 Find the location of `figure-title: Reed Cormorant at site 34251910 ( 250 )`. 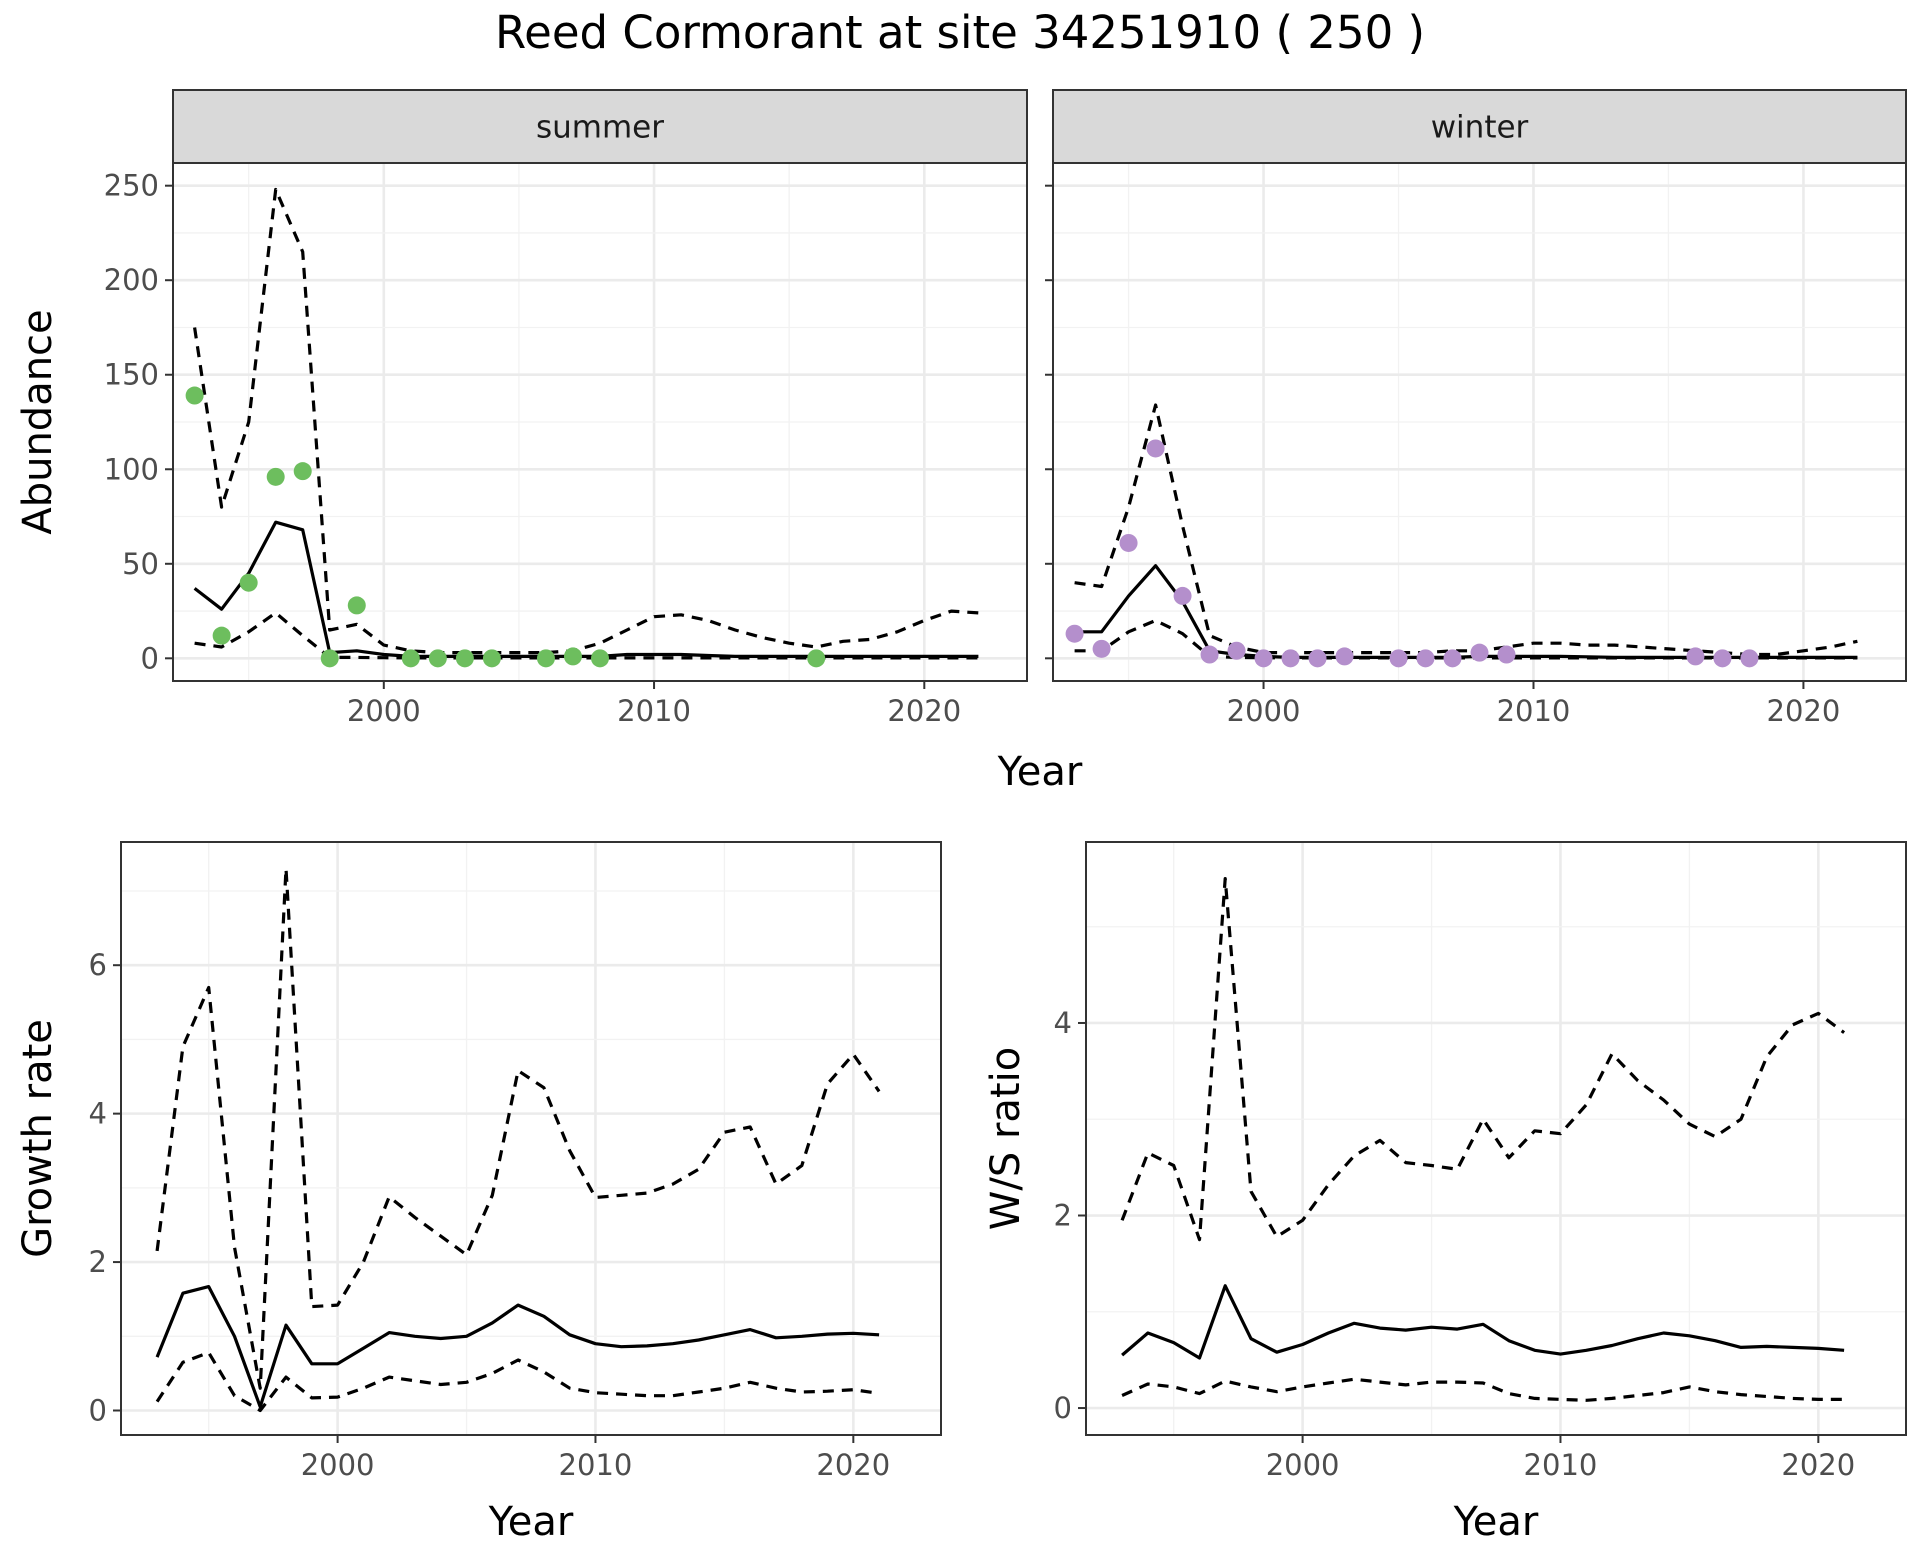

figure-title: Reed Cormorant at site 34251910 ( 250 ) is located at coordinates (960, 32).